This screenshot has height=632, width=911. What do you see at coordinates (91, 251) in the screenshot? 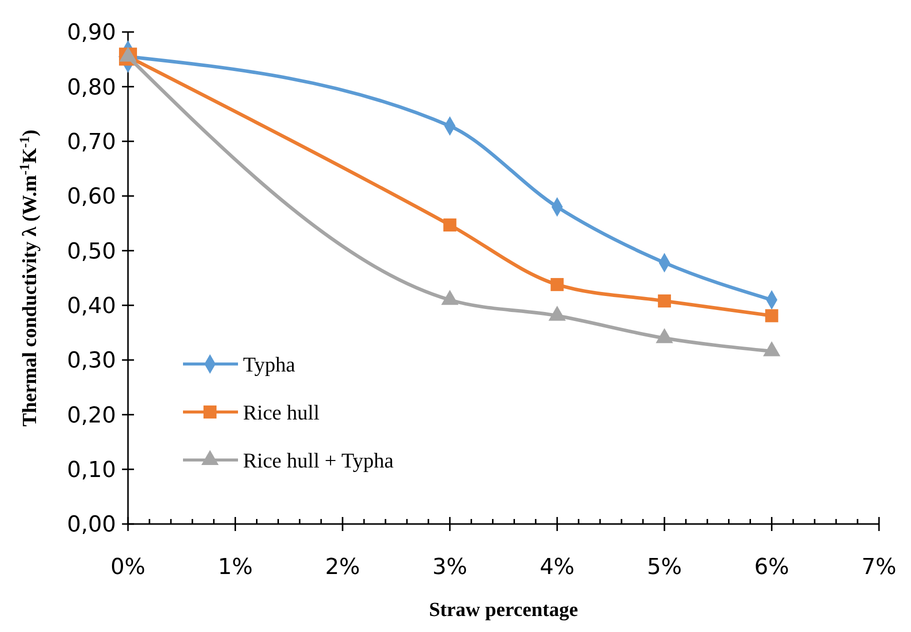
I see `y-tick-label: 0,50` at bounding box center [91, 251].